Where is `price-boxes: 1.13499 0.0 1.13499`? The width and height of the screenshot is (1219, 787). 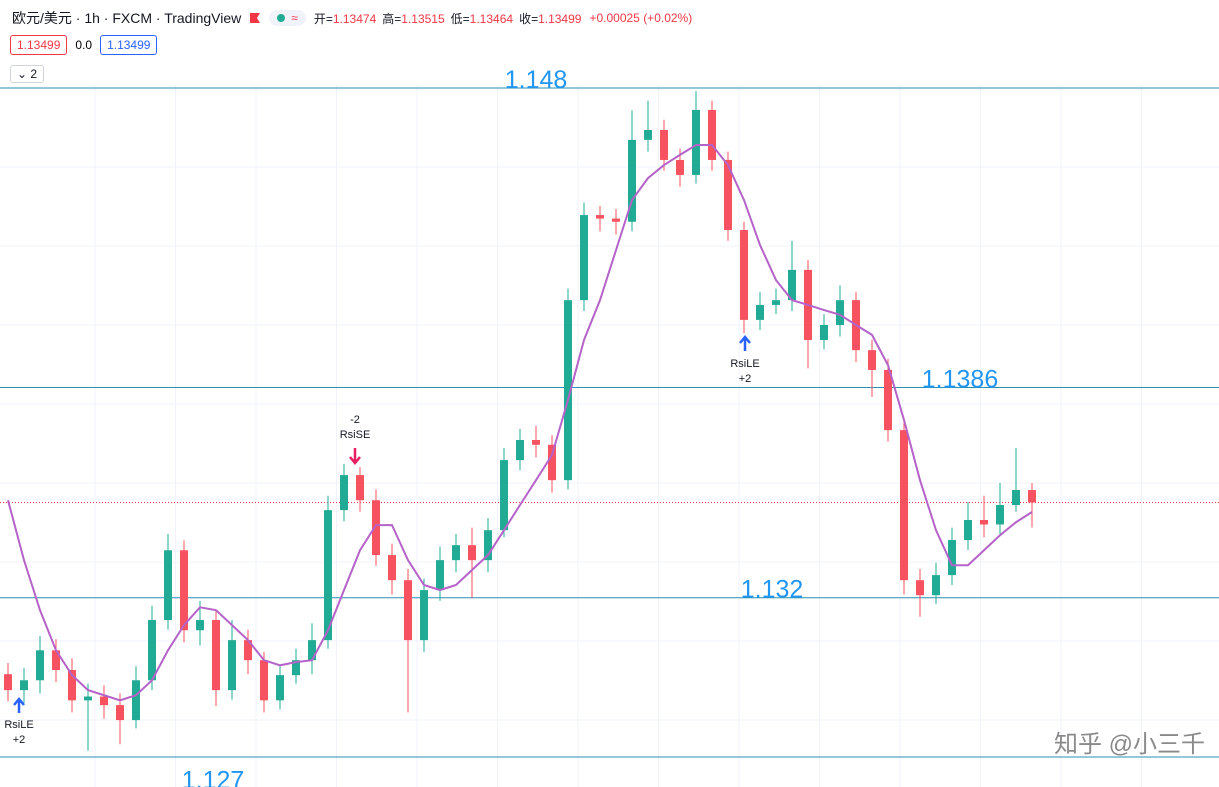
price-boxes: 1.13499 0.0 1.13499 is located at coordinates (84, 45).